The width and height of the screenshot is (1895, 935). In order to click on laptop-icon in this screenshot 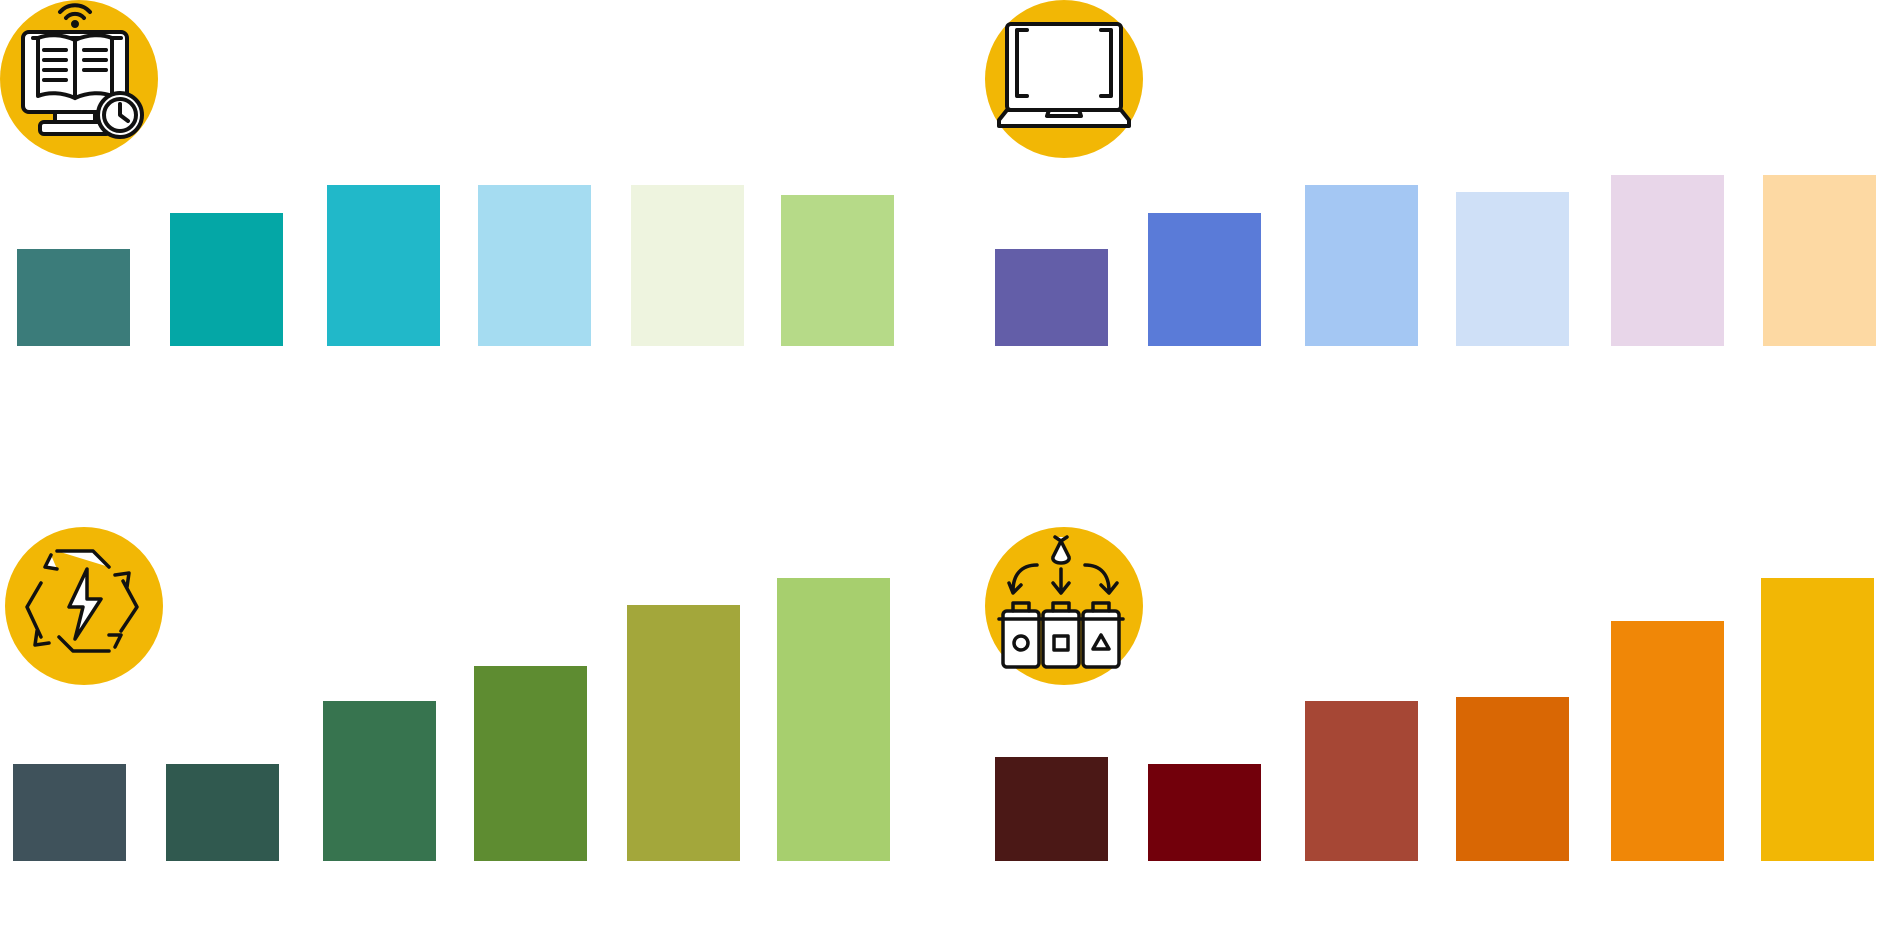, I will do `click(1064, 79)`.